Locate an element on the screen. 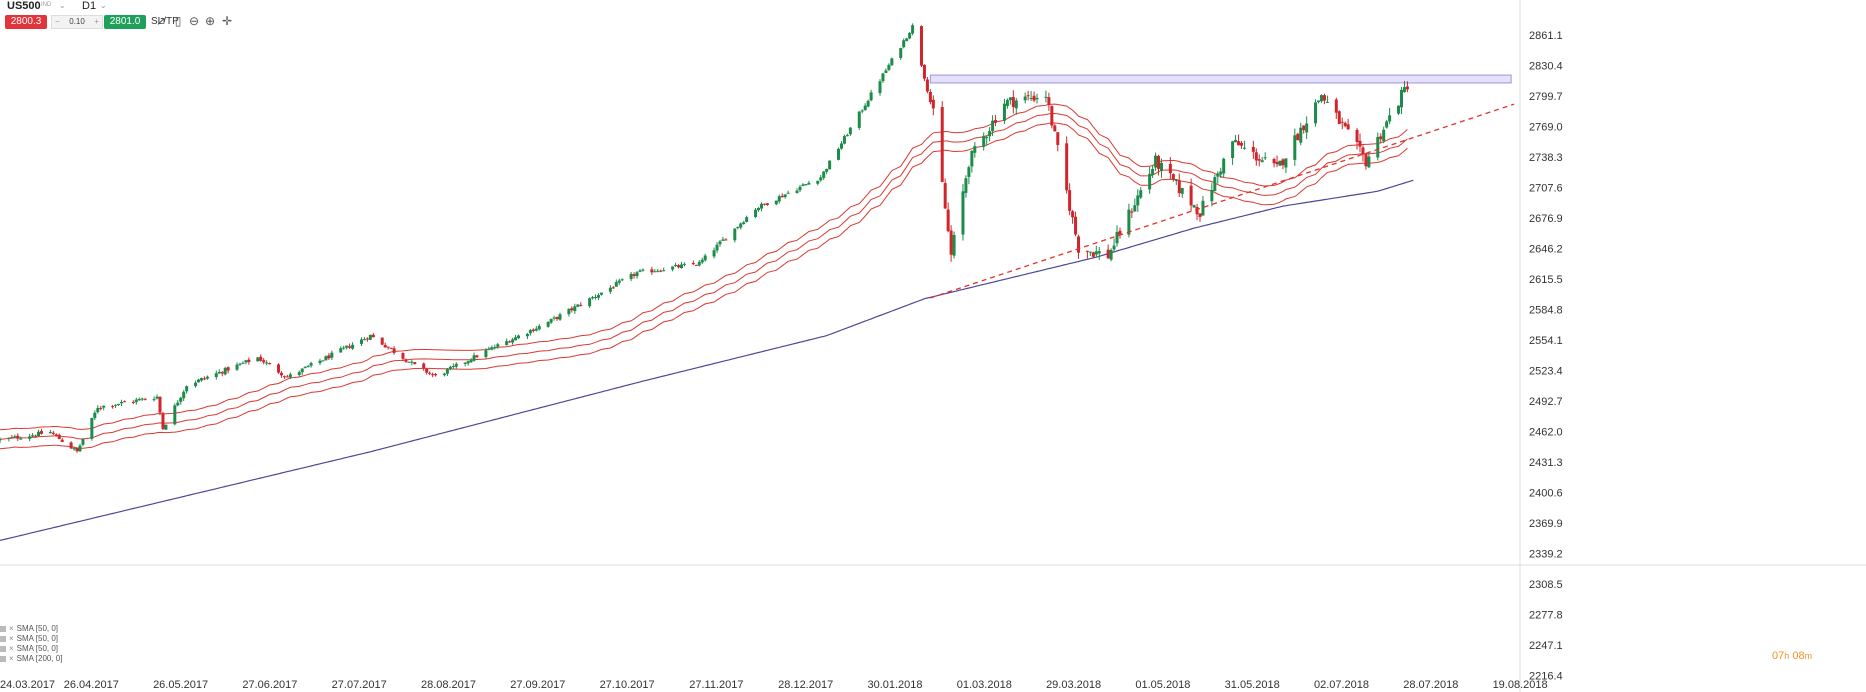 This screenshot has height=692, width=1866. symbol-chevron-icon: ⌄ is located at coordinates (62, 5).